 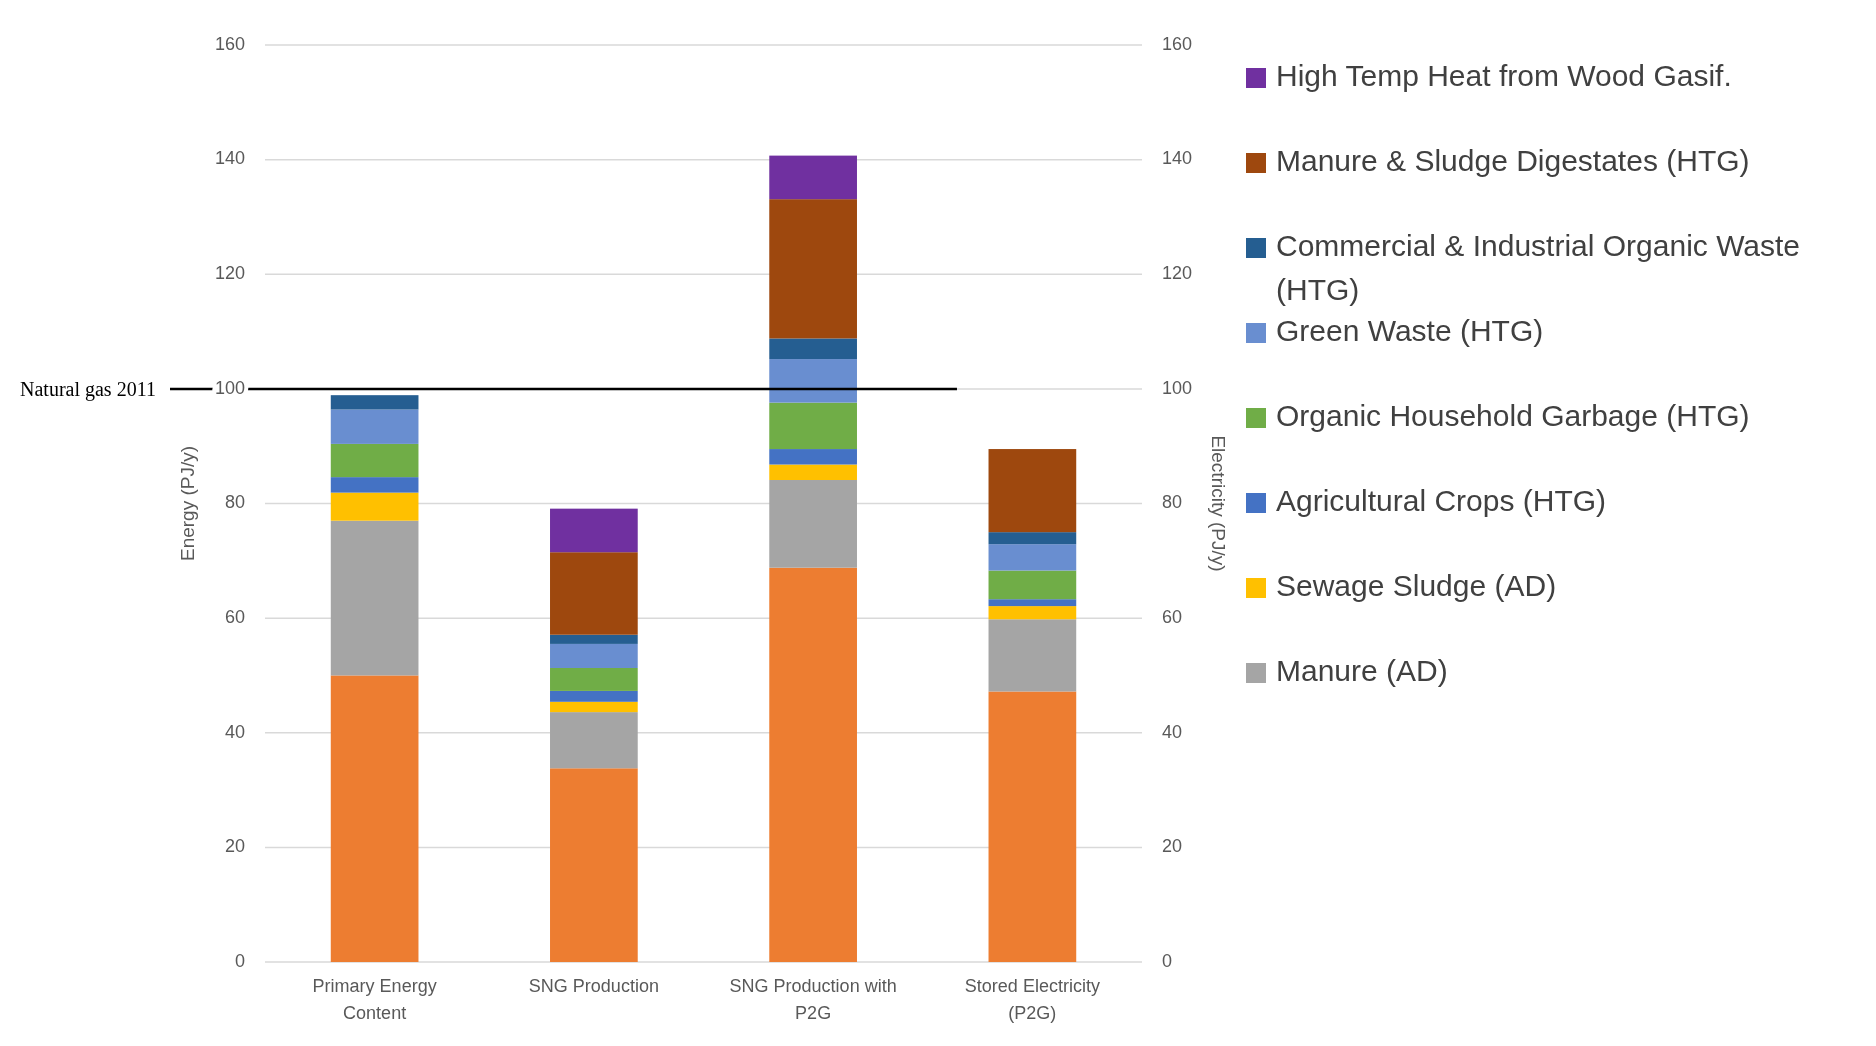 What do you see at coordinates (1172, 846) in the screenshot?
I see `y2-tick-label: 20` at bounding box center [1172, 846].